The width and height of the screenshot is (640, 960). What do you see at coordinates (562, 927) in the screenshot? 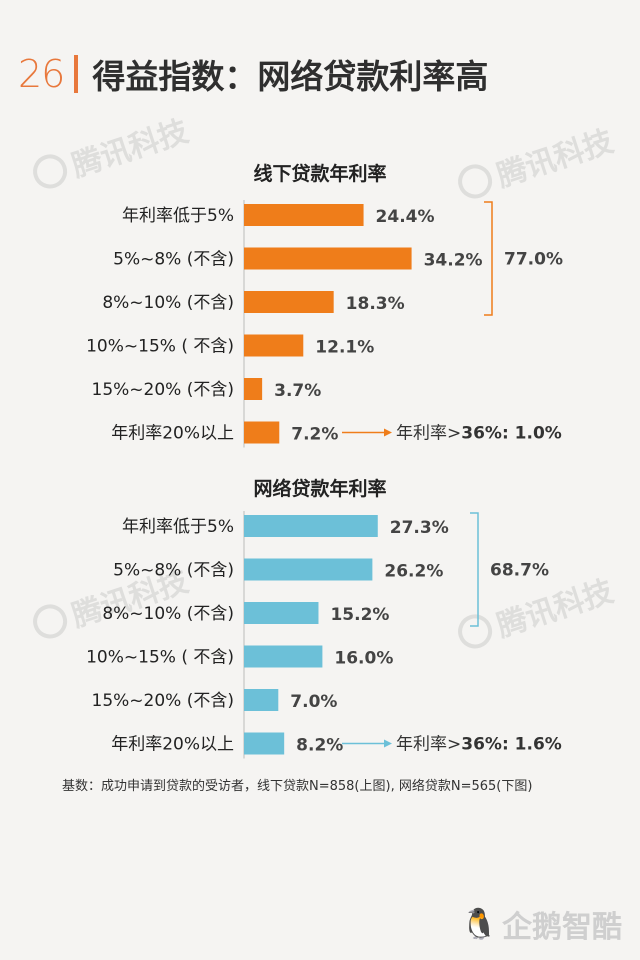
I see `logo-text: 企鹅智酷` at bounding box center [562, 927].